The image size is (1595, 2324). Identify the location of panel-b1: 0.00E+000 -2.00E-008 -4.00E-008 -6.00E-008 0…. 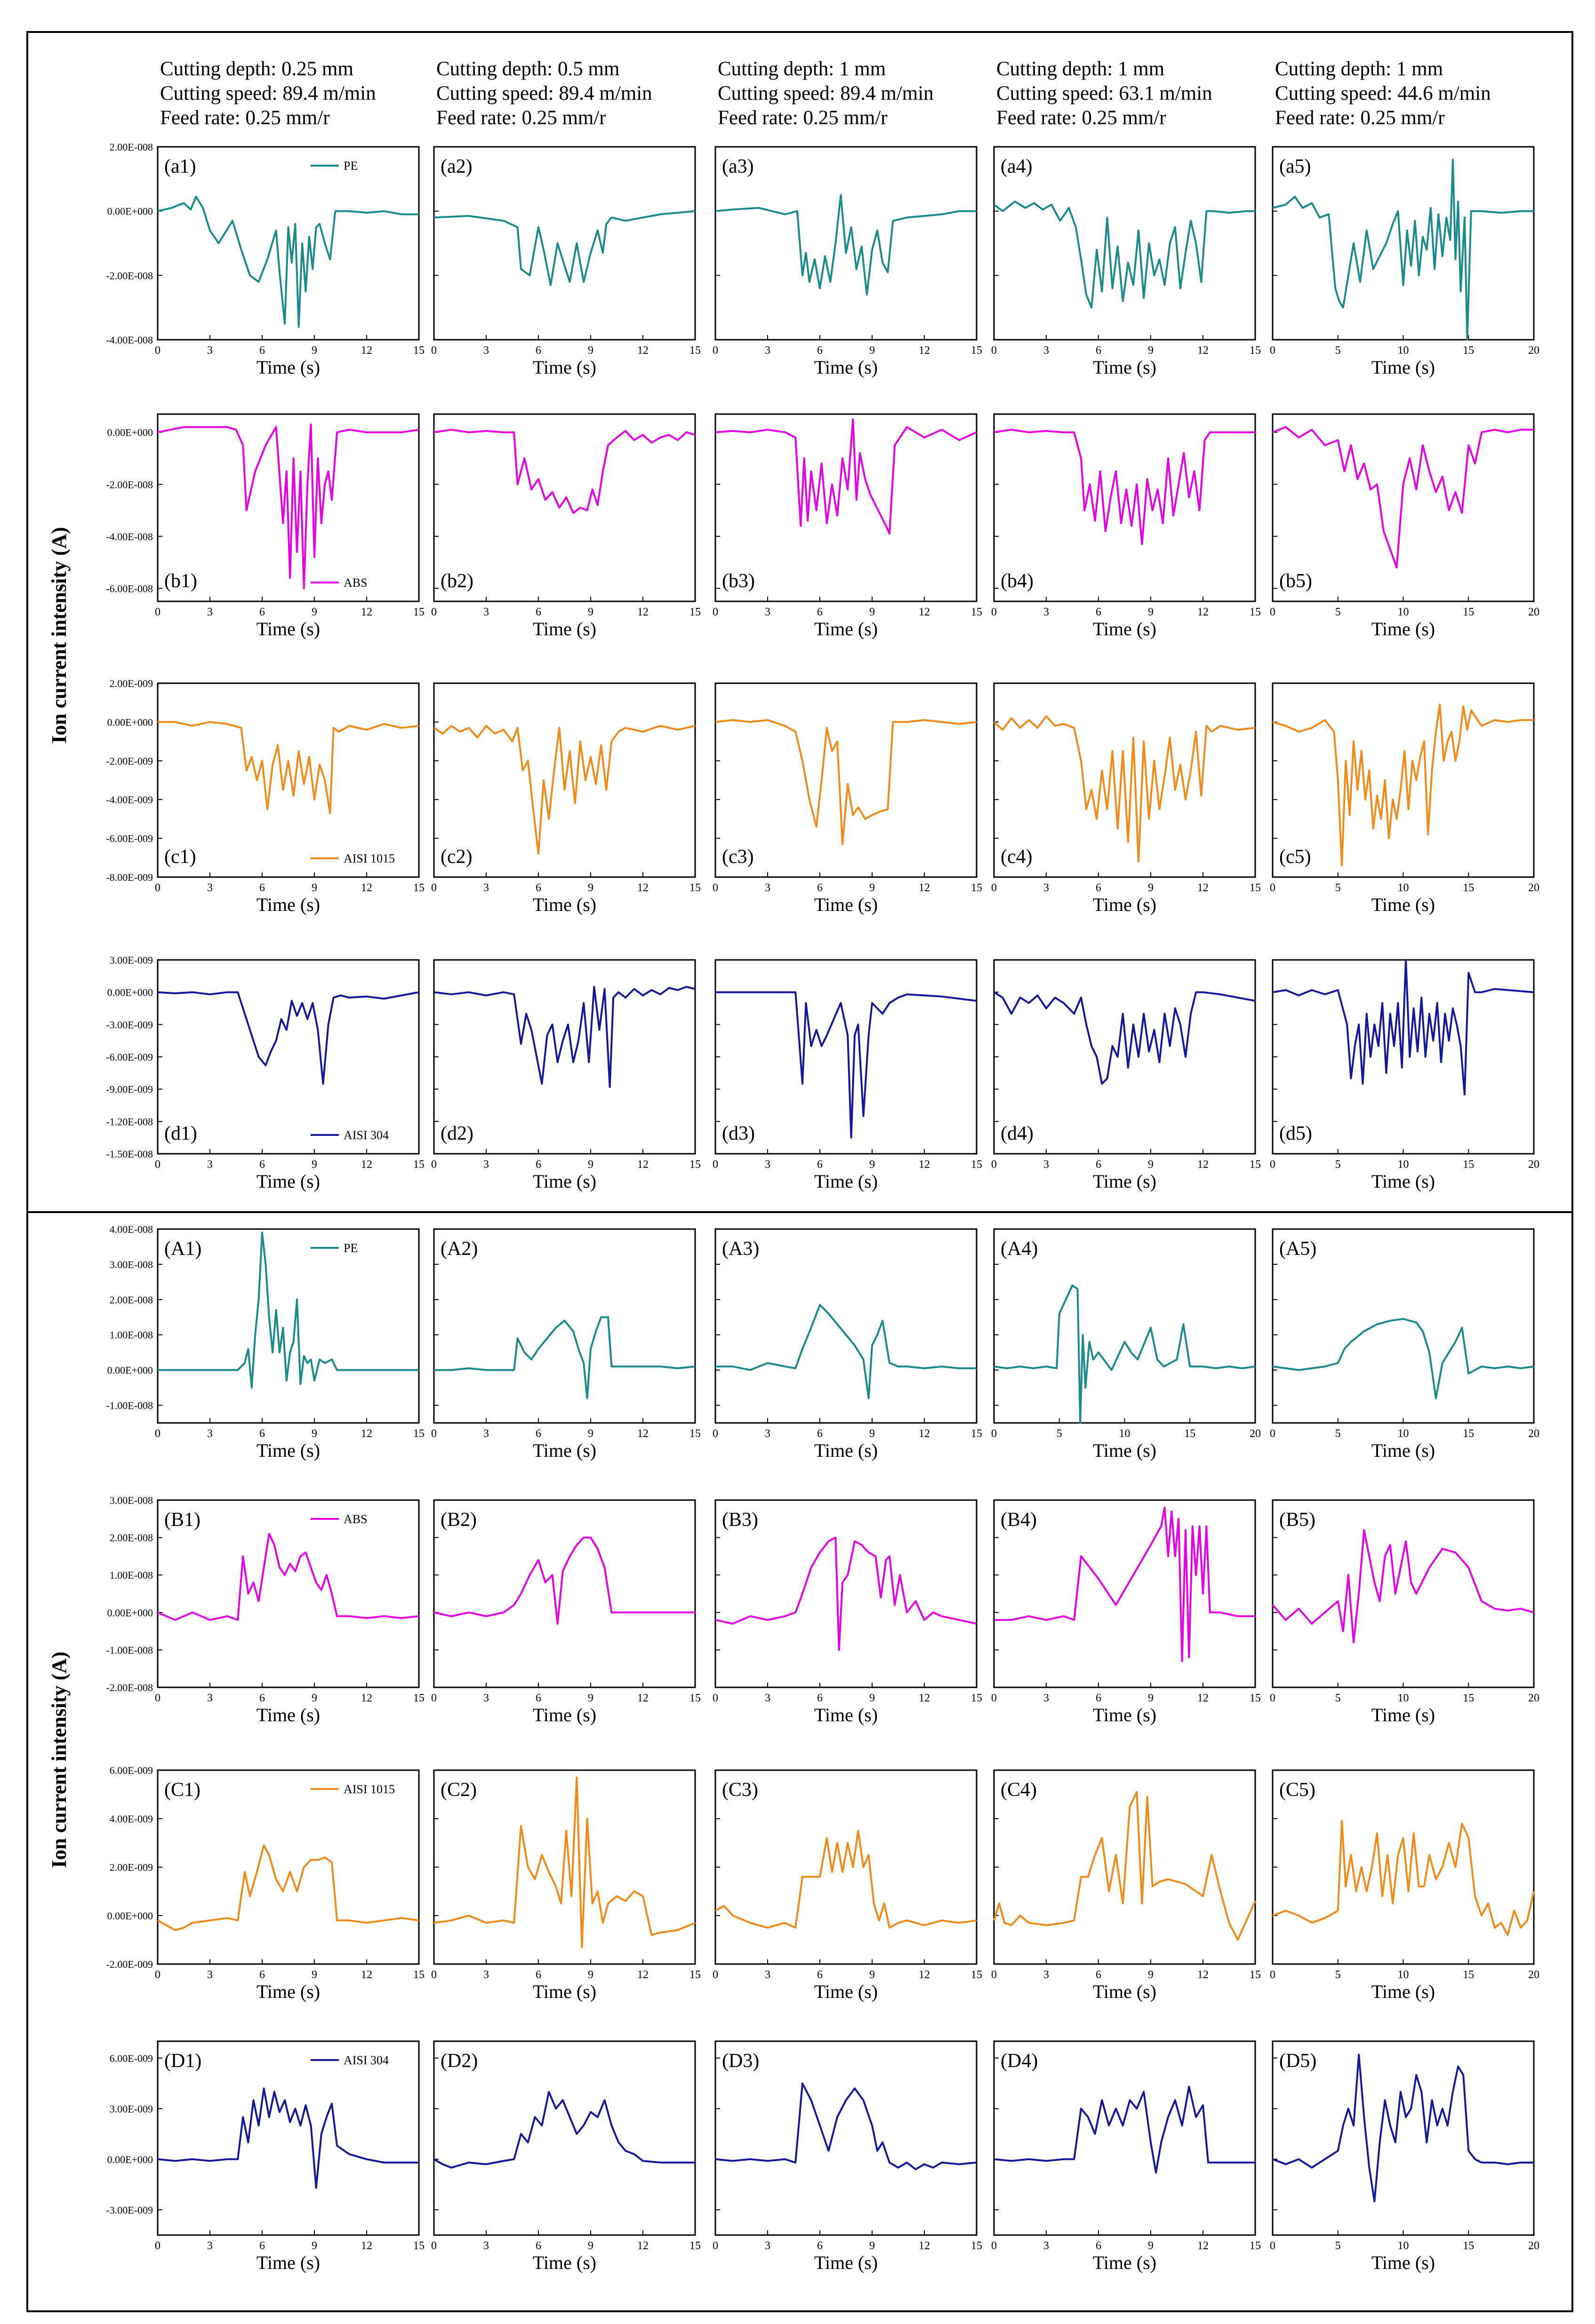
(265, 526).